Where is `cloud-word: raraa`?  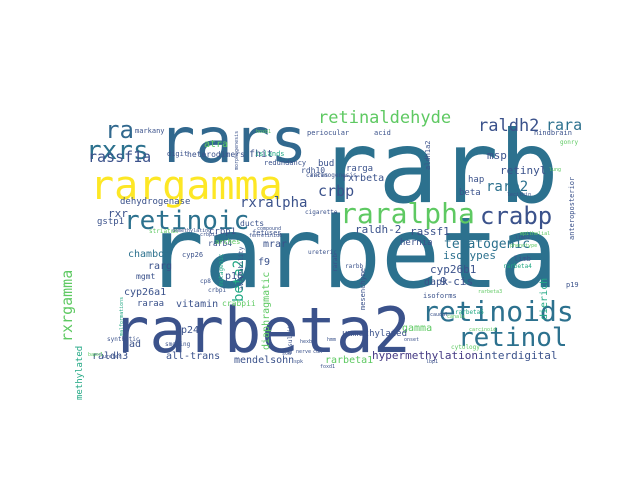 cloud-word: raraa is located at coordinates (151, 304).